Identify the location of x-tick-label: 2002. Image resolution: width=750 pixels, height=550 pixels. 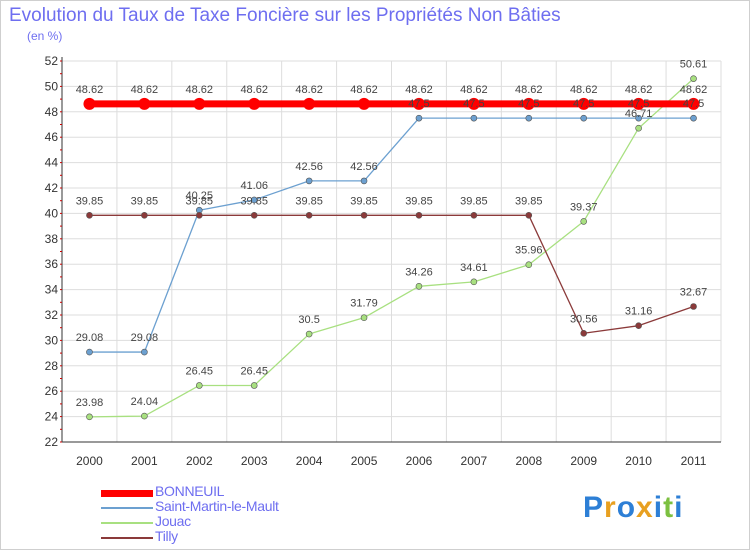
(199, 461).